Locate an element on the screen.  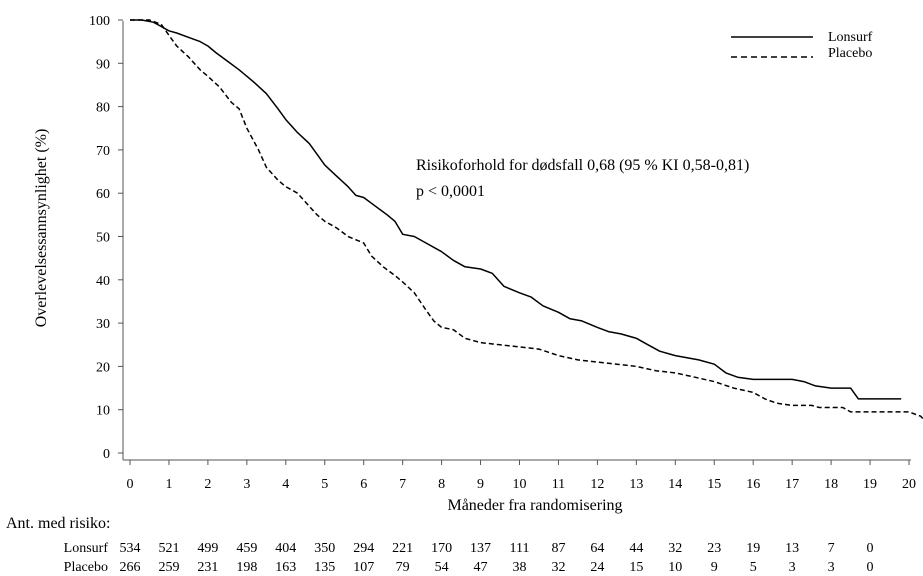
y-tick-label: 30 is located at coordinates (103, 324).